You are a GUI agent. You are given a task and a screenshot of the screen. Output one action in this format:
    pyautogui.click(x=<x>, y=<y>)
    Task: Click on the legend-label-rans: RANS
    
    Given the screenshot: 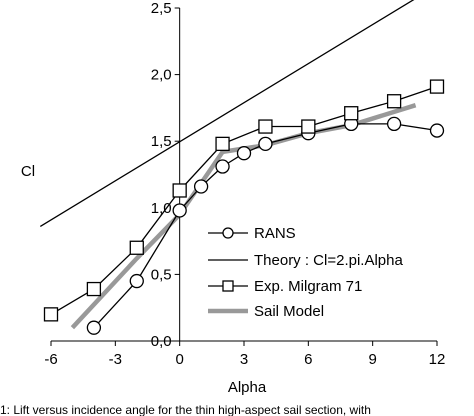 What is the action you would take?
    pyautogui.click(x=275, y=233)
    